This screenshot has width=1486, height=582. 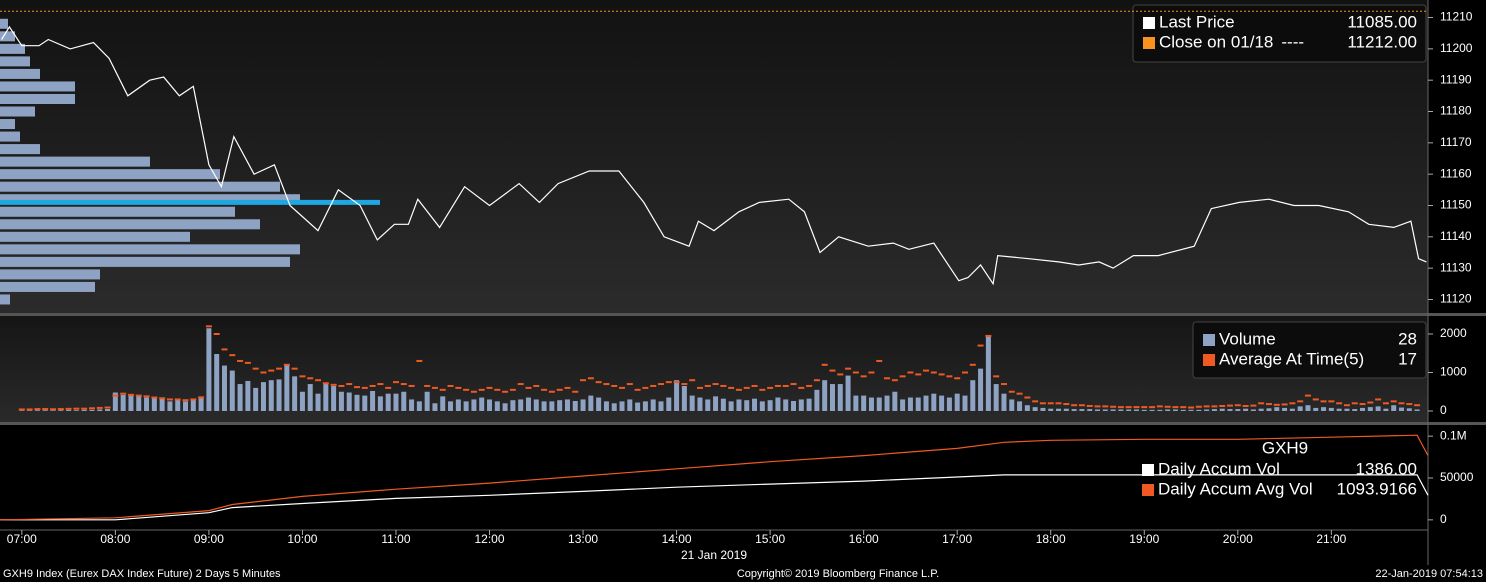 What do you see at coordinates (1219, 468) in the screenshot?
I see `legend-label: Daily Accum Vol` at bounding box center [1219, 468].